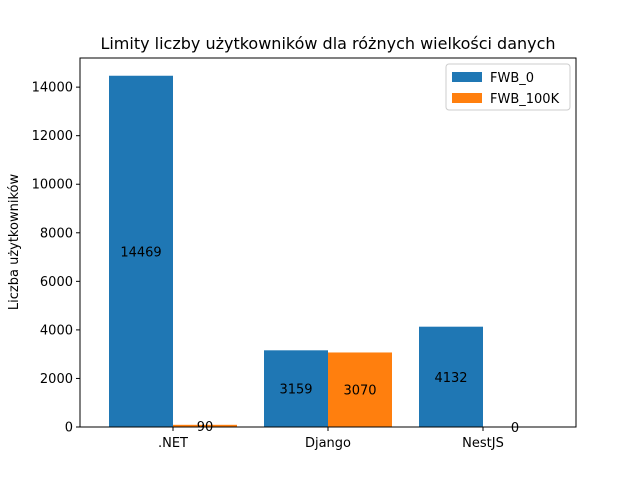 Image resolution: width=640 pixels, height=480 pixels. Describe the element at coordinates (328, 443) in the screenshot. I see `x-tick-label: Django` at that location.